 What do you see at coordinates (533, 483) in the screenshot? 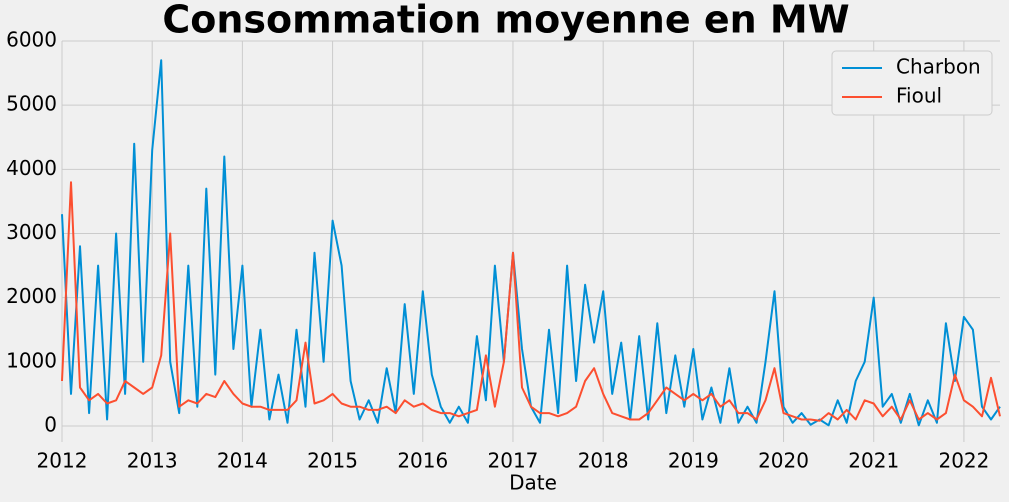
I see `x-axis-label: Date` at bounding box center [533, 483].